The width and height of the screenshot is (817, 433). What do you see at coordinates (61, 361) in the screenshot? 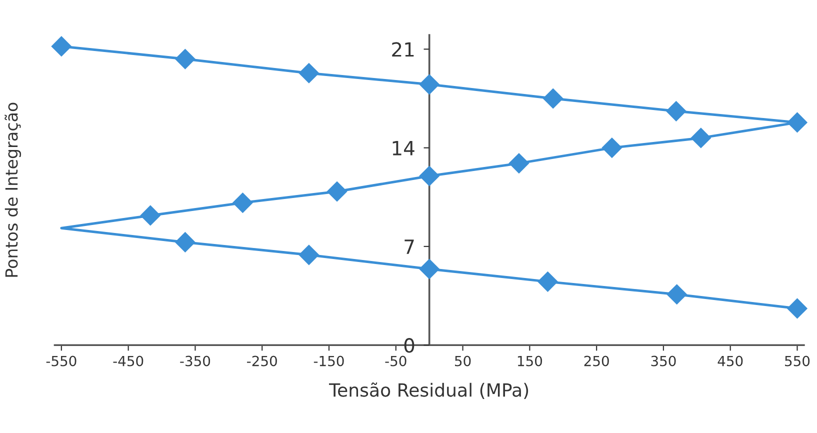
I see `x-tick-label: -550` at bounding box center [61, 361].